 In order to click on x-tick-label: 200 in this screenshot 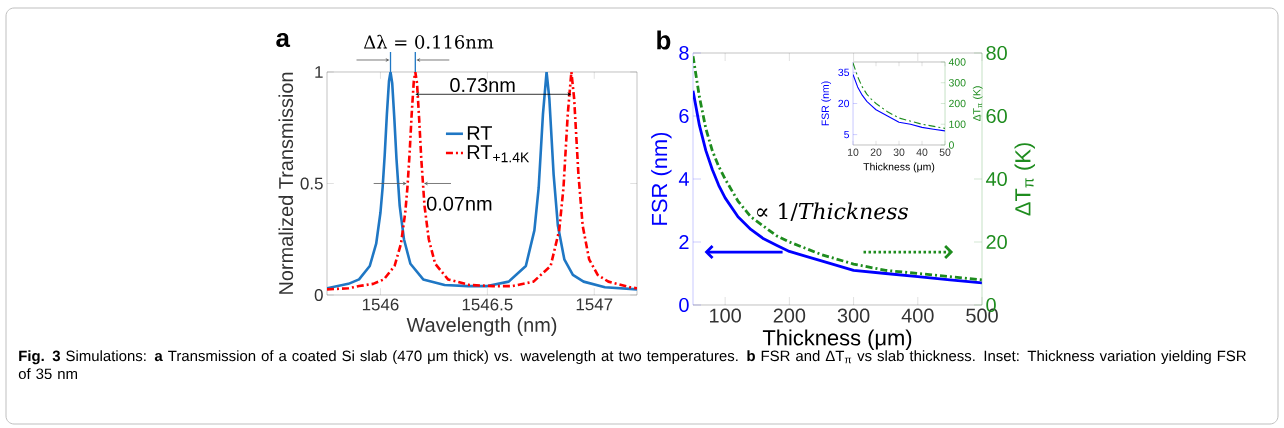, I will do `click(789, 315)`.